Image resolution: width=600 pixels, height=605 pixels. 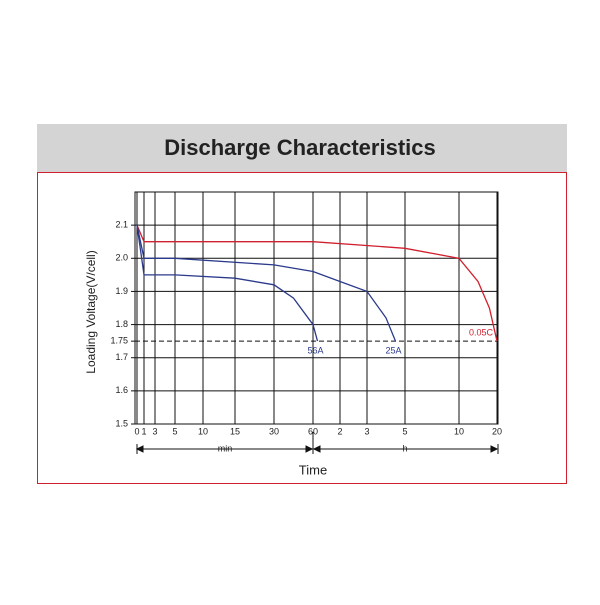 I want to click on y-tick-label: 1.6, so click(x=121, y=390).